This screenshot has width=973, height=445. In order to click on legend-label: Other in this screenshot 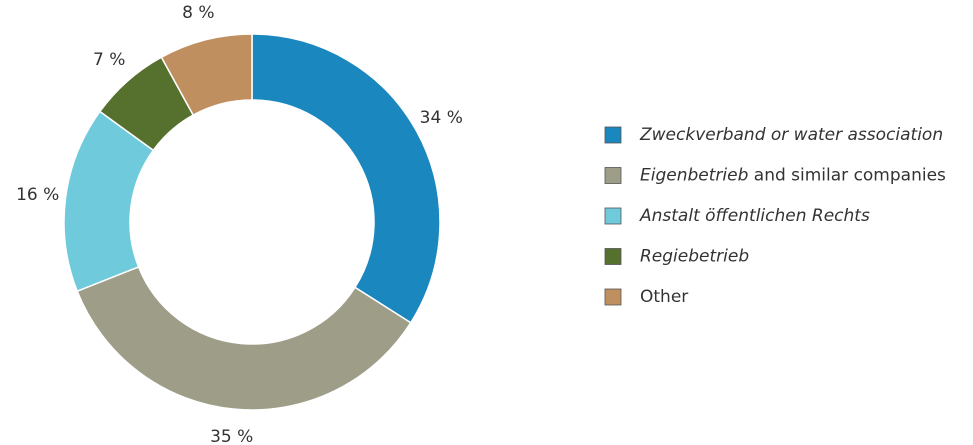, I will do `click(664, 297)`.